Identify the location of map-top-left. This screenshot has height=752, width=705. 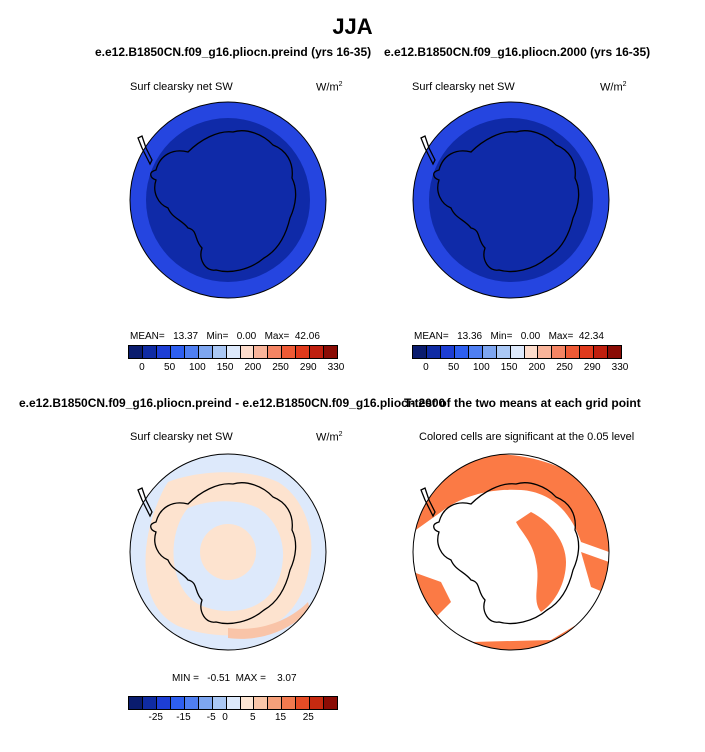
(228, 200).